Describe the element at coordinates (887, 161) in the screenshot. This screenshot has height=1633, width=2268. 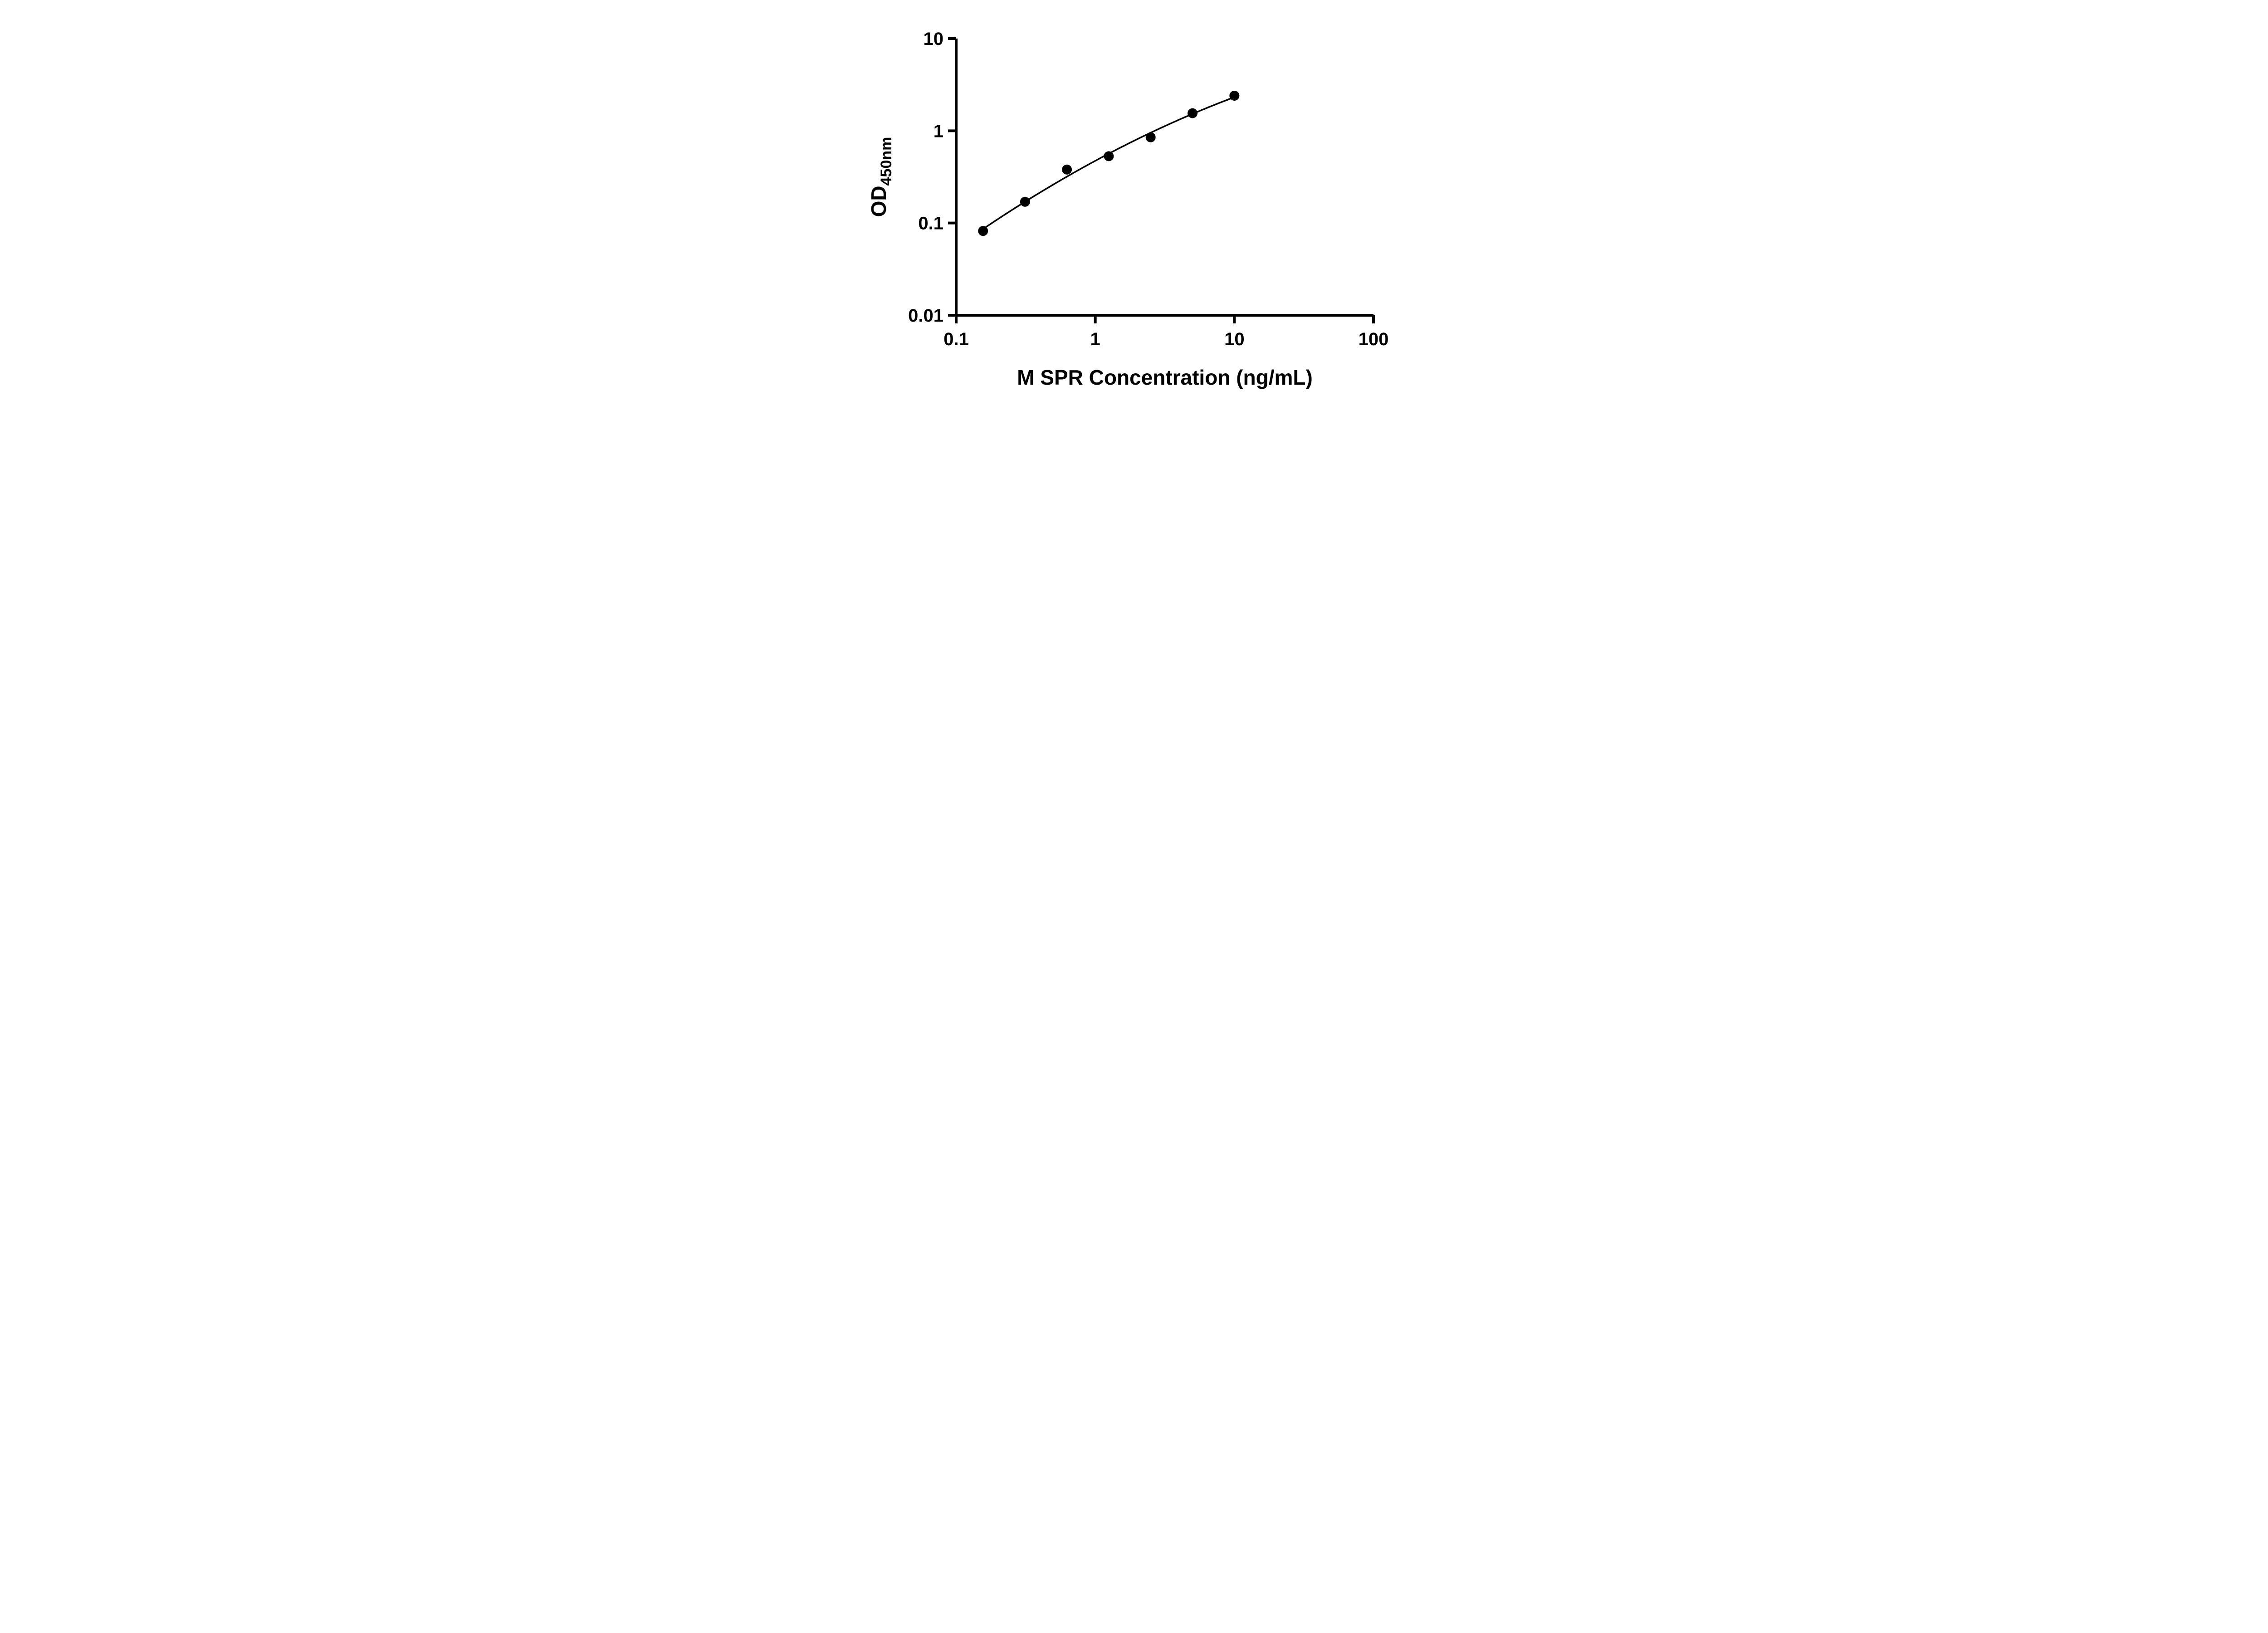
I see `y-axis-title-subscript: 450nm` at that location.